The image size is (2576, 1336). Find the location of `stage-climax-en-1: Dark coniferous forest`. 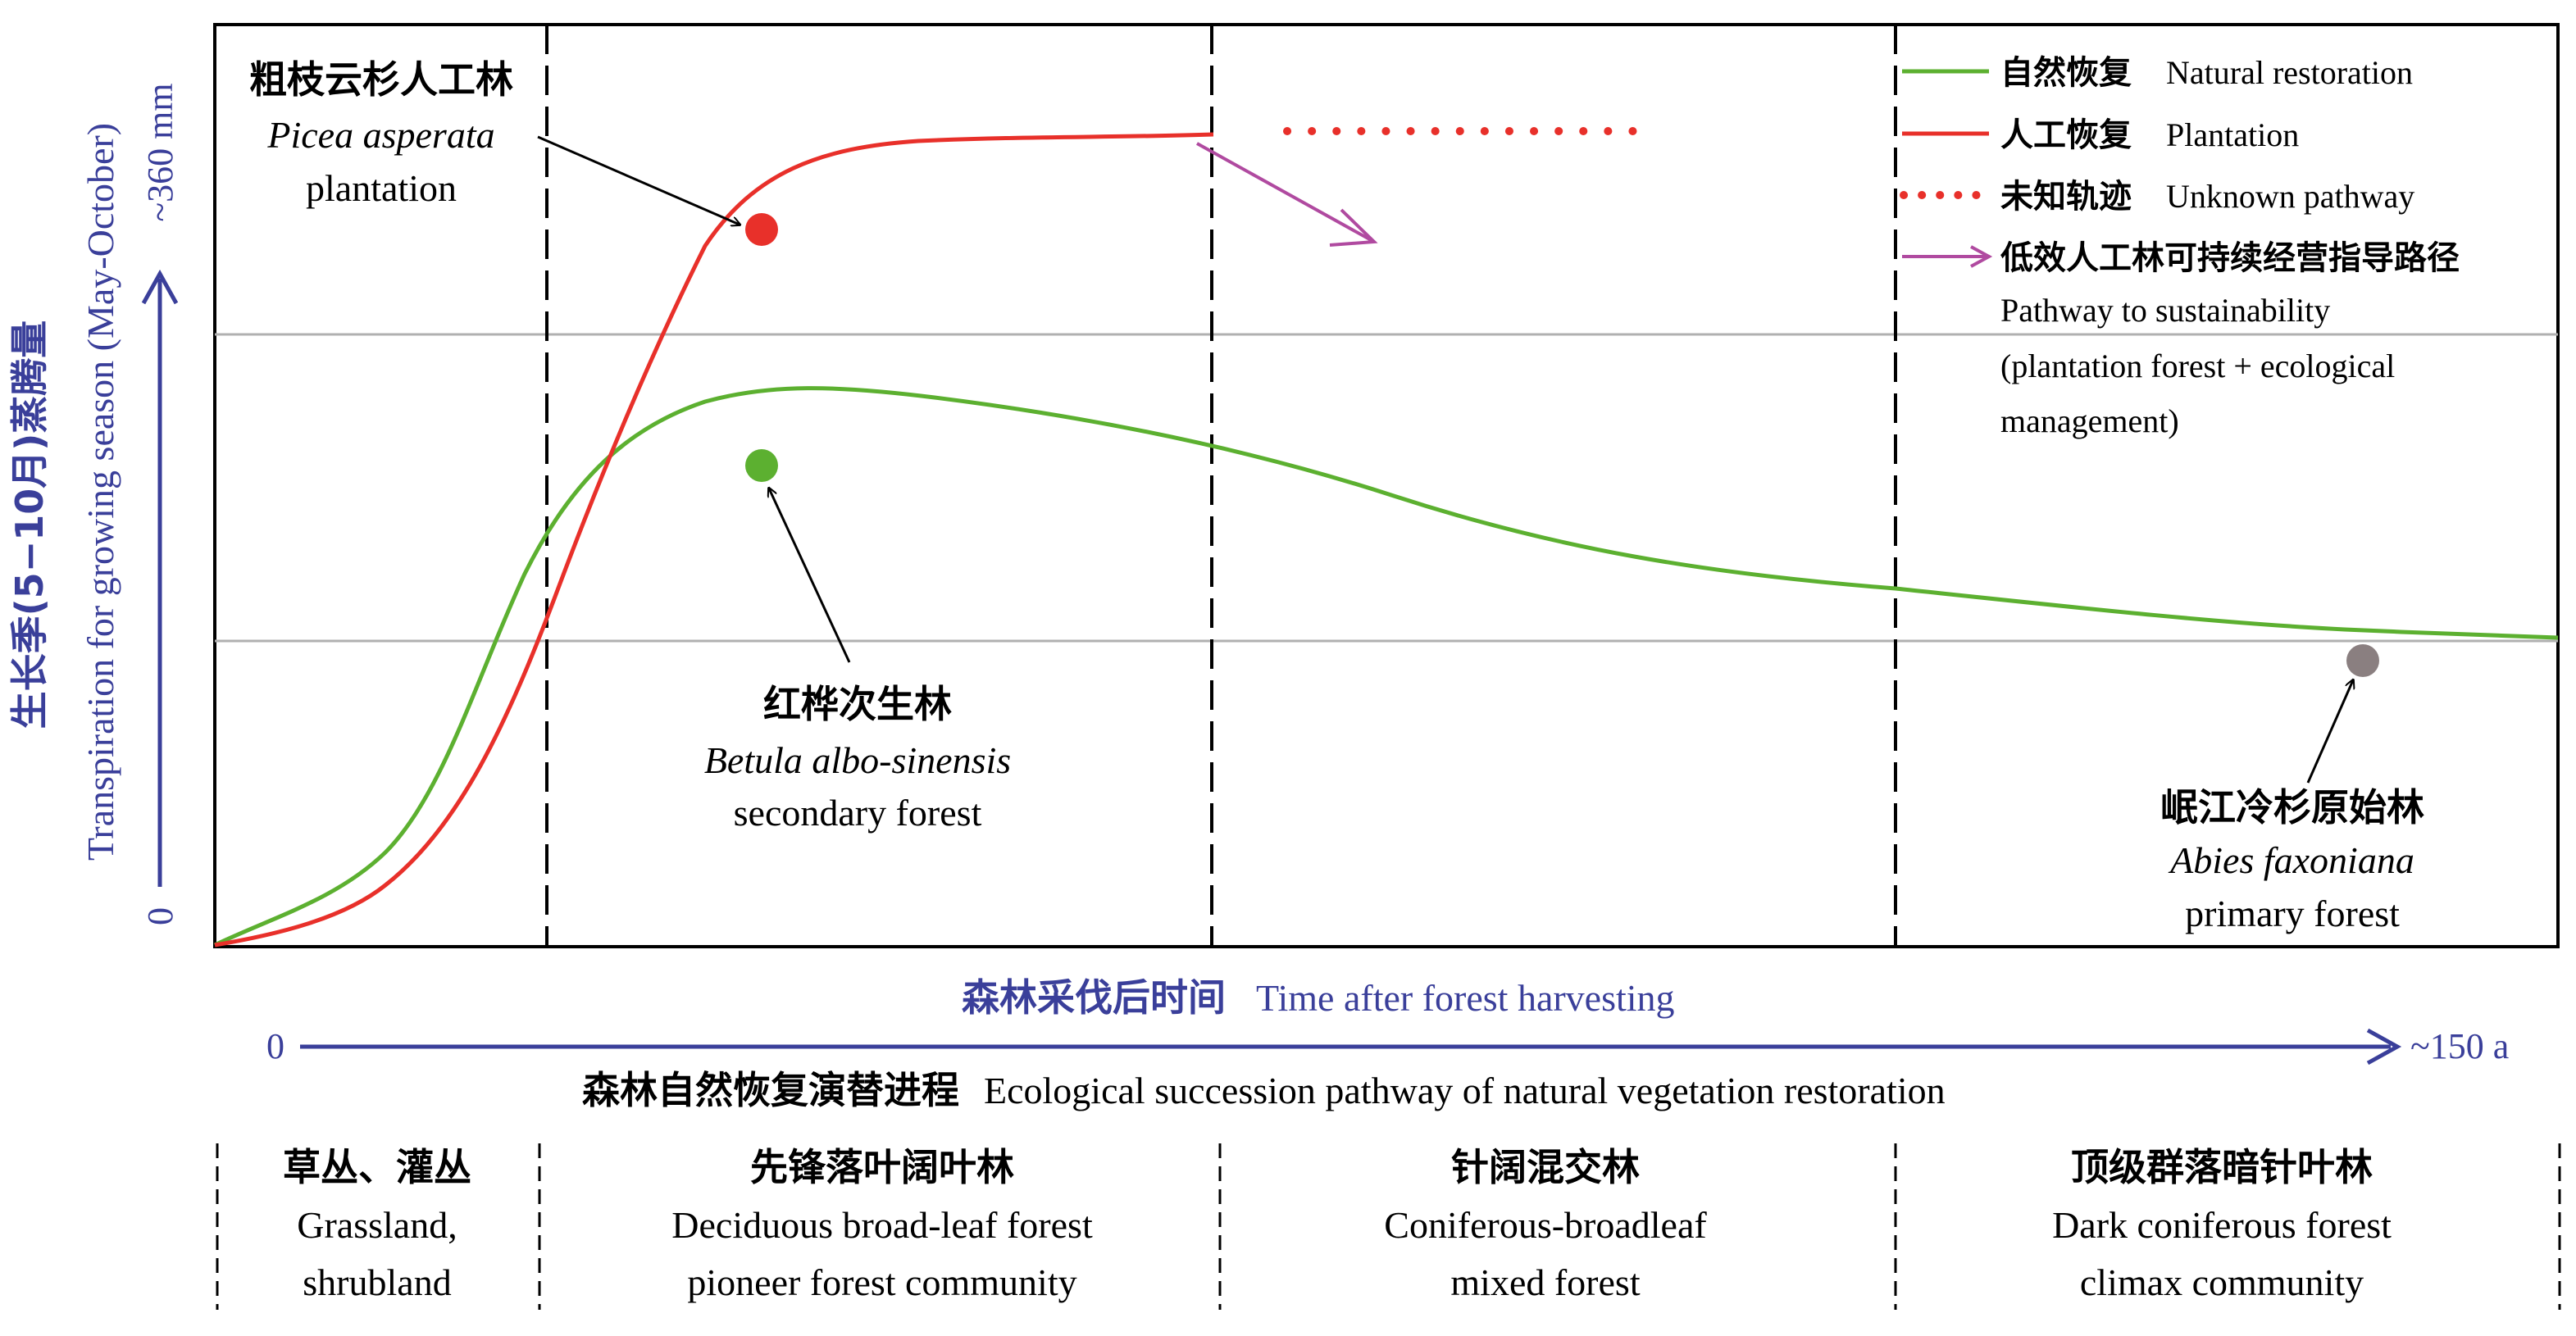

stage-climax-en-1: Dark coniferous forest is located at coordinates (2222, 1225).